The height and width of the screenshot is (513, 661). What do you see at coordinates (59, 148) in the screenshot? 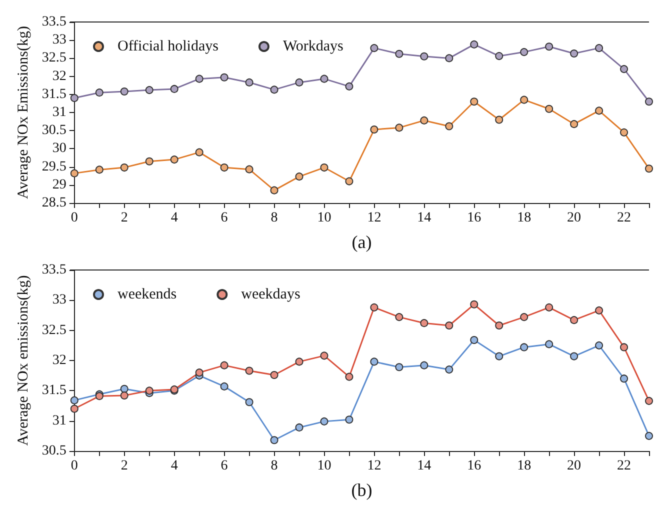
I see `y-tick-label: 30` at bounding box center [59, 148].